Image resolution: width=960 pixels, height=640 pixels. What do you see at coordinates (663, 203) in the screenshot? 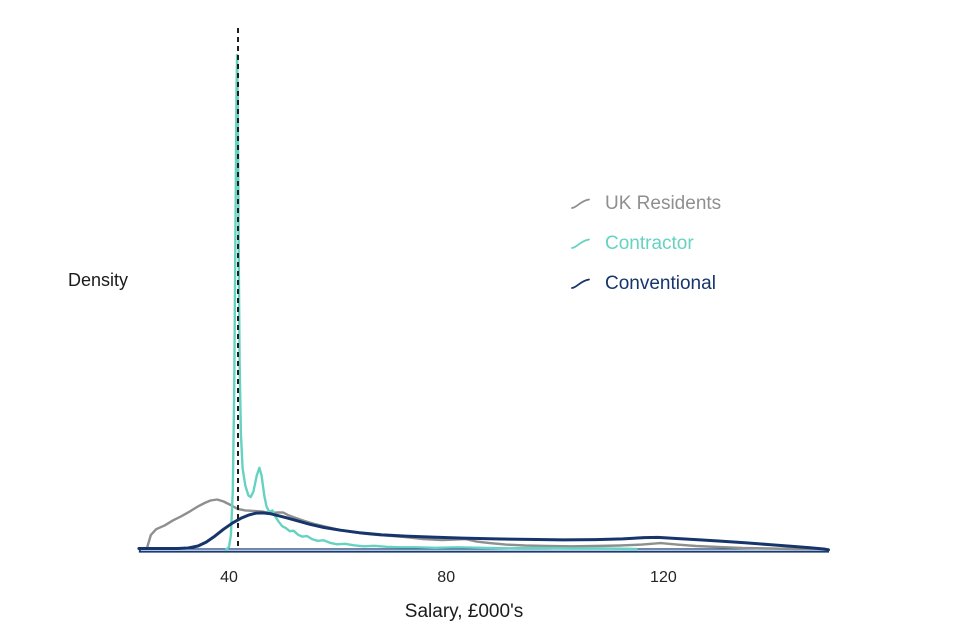
I see `legend-item-label: UK Residents` at bounding box center [663, 203].